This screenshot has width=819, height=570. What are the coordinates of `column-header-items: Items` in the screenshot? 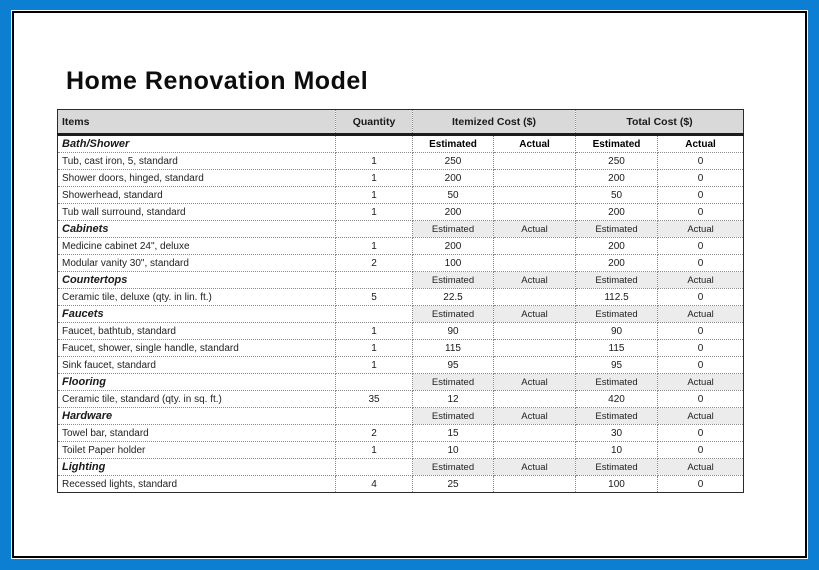 It's located at (196, 122).